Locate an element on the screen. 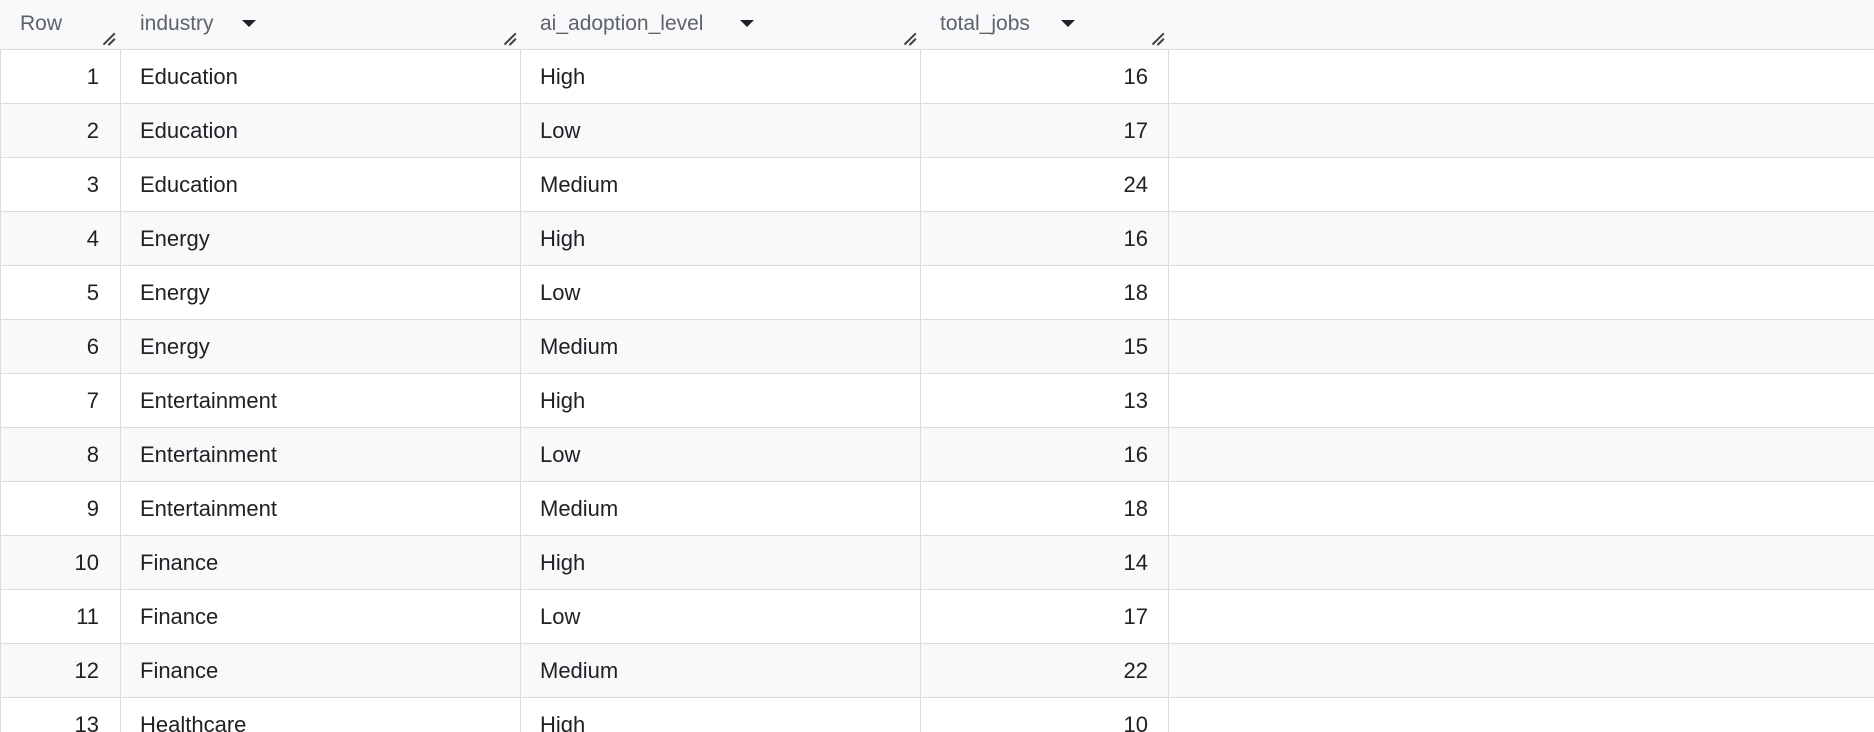 This screenshot has width=1874, height=732. table-row: 6 Energy Medium 15 is located at coordinates (937, 347).